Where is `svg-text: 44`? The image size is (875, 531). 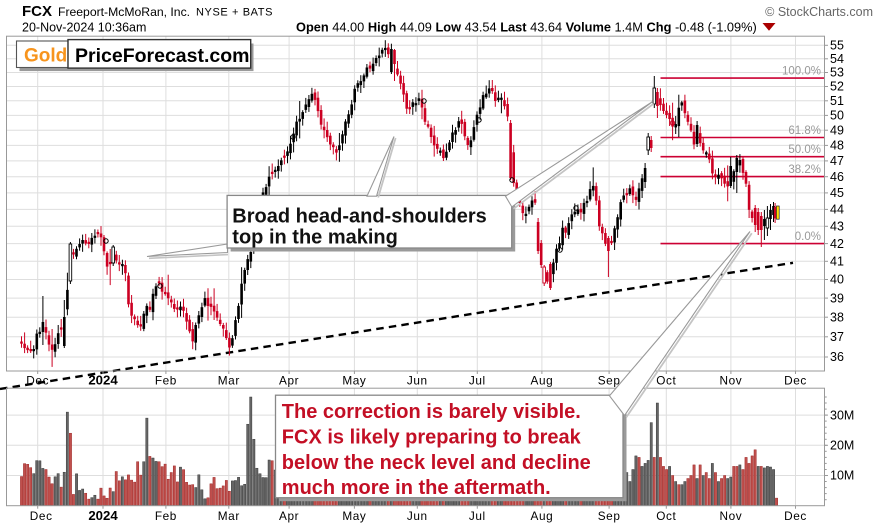 svg-text: 44 is located at coordinates (837, 210).